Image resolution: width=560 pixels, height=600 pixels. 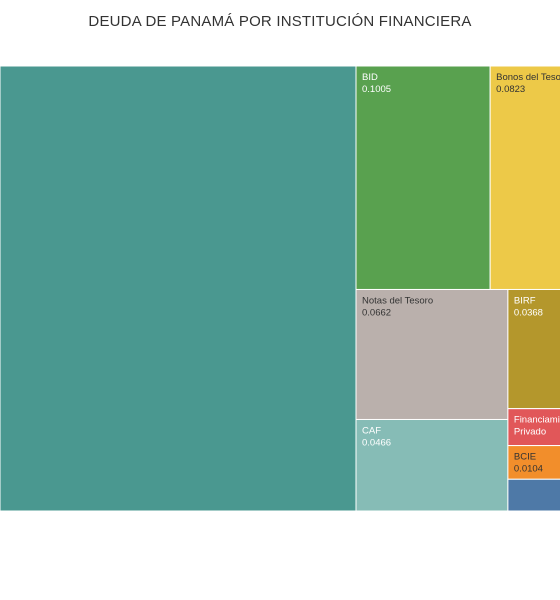 I want to click on treemap-tile-value: 0.0823, so click(x=510, y=89).